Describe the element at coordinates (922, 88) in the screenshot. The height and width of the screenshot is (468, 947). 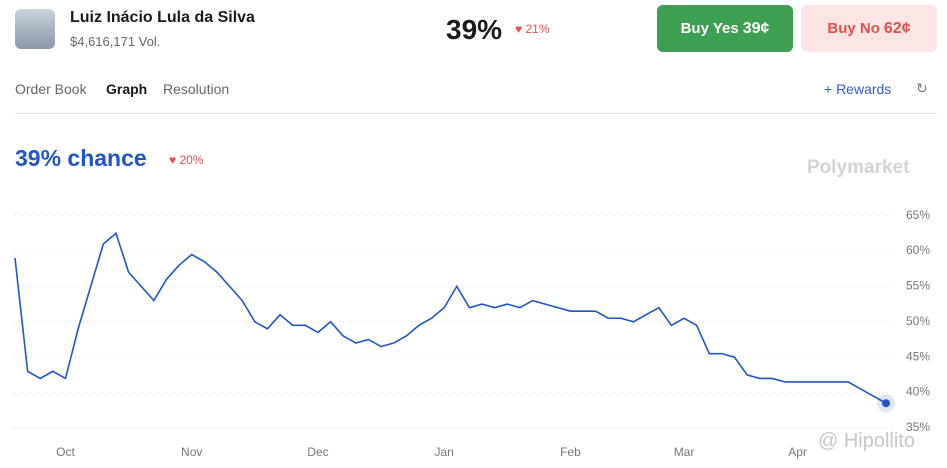
I see `refresh: ↻` at that location.